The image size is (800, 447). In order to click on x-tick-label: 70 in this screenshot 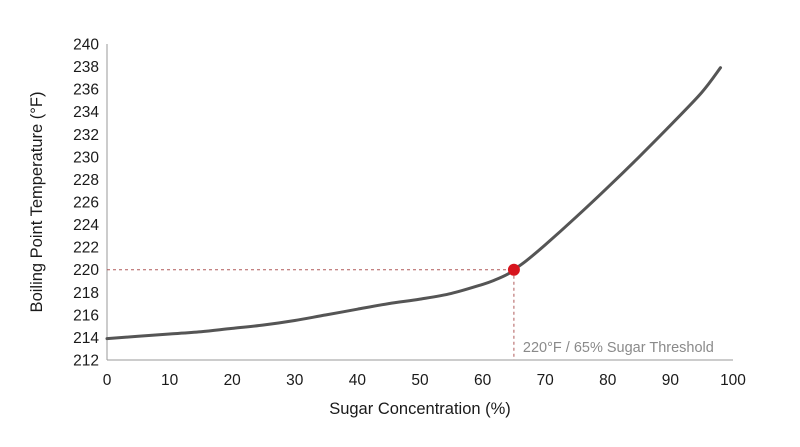, I will do `click(546, 380)`.